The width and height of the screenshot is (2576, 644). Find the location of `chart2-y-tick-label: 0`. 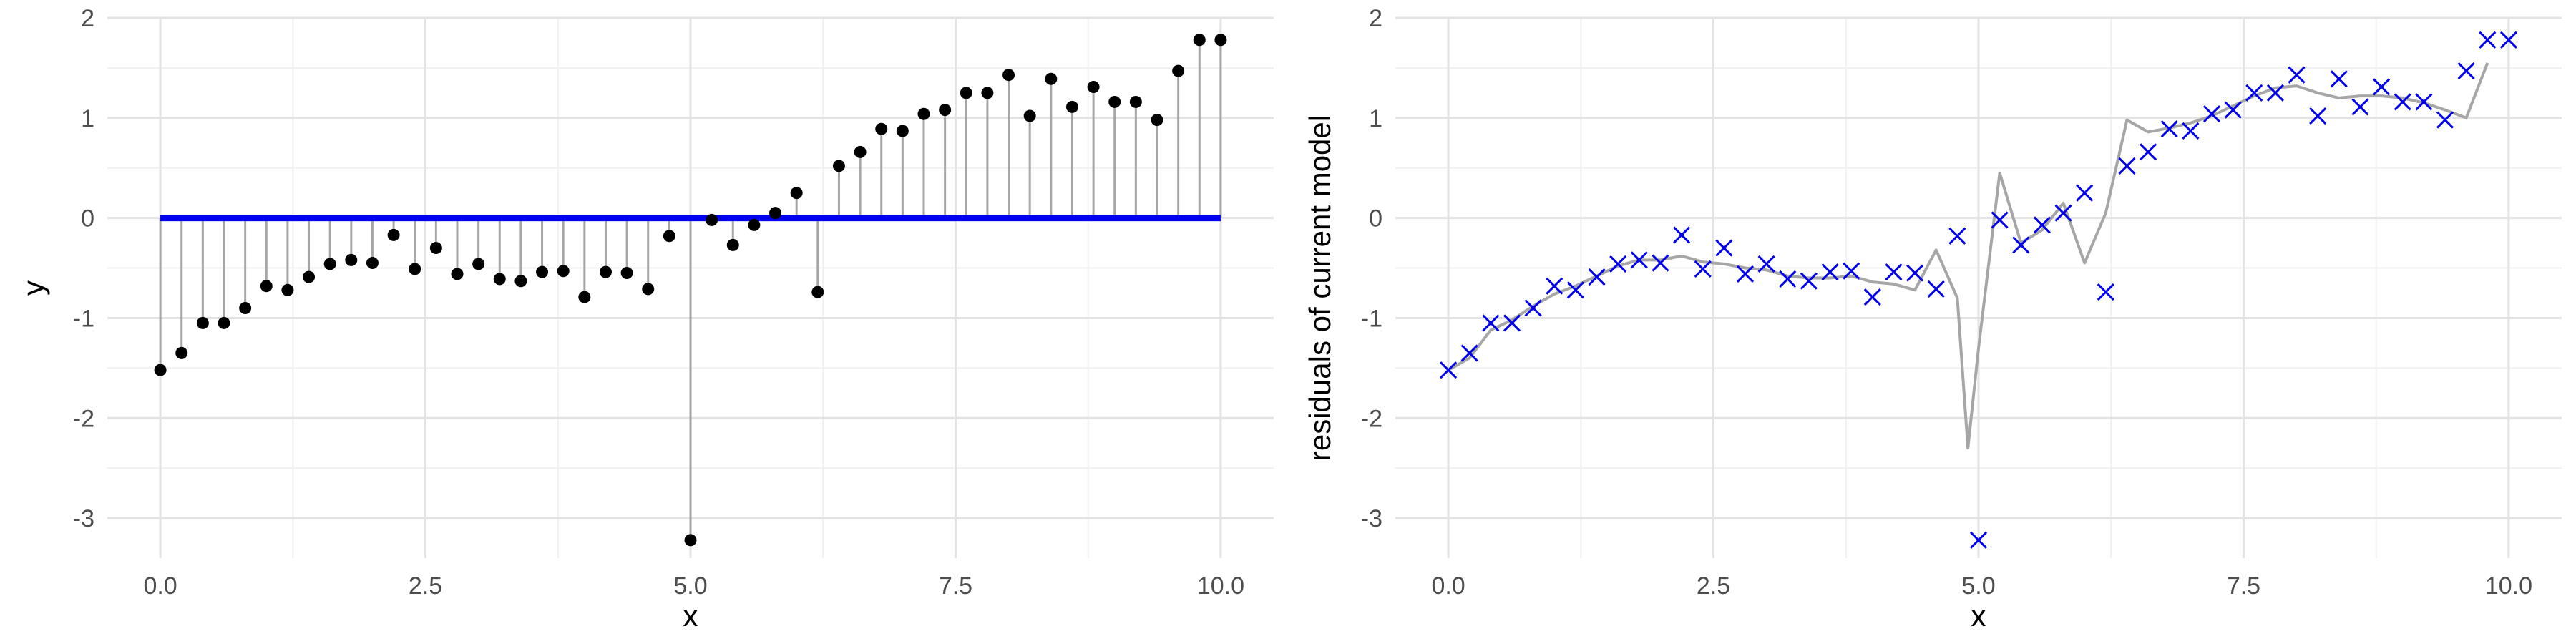

chart2-y-tick-label: 0 is located at coordinates (1375, 219).